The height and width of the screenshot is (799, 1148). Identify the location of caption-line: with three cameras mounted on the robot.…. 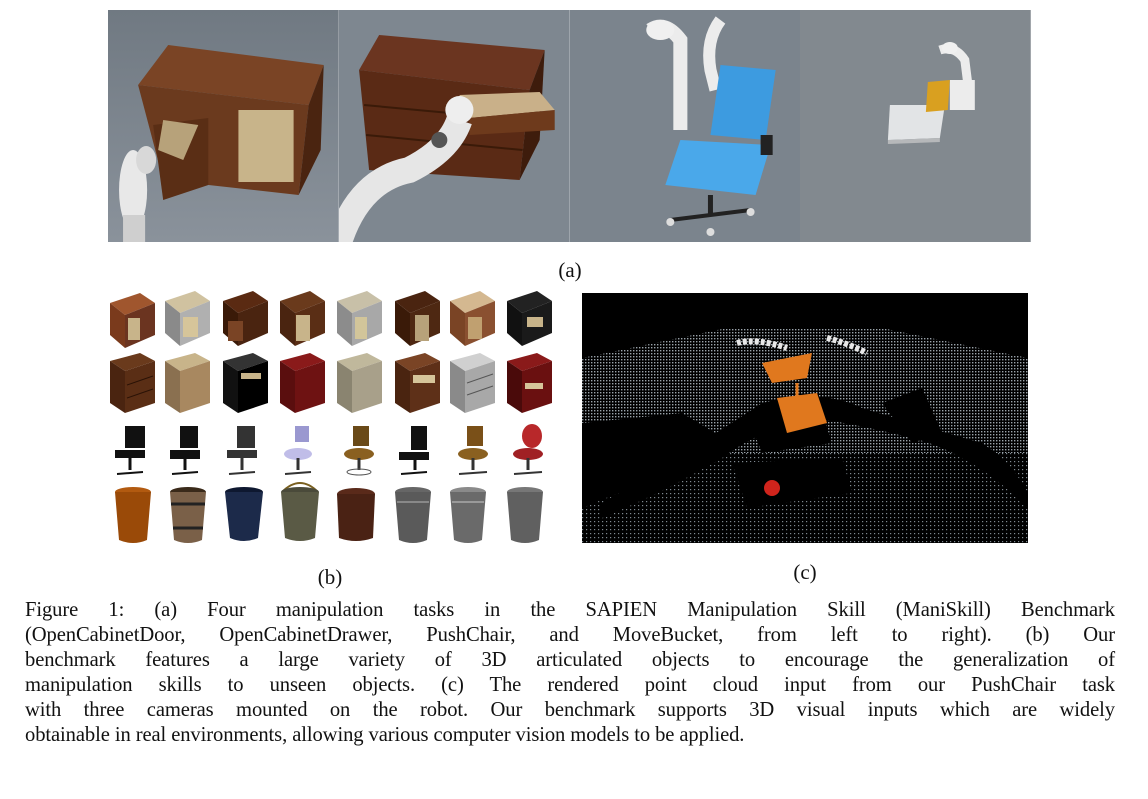
(570, 710).